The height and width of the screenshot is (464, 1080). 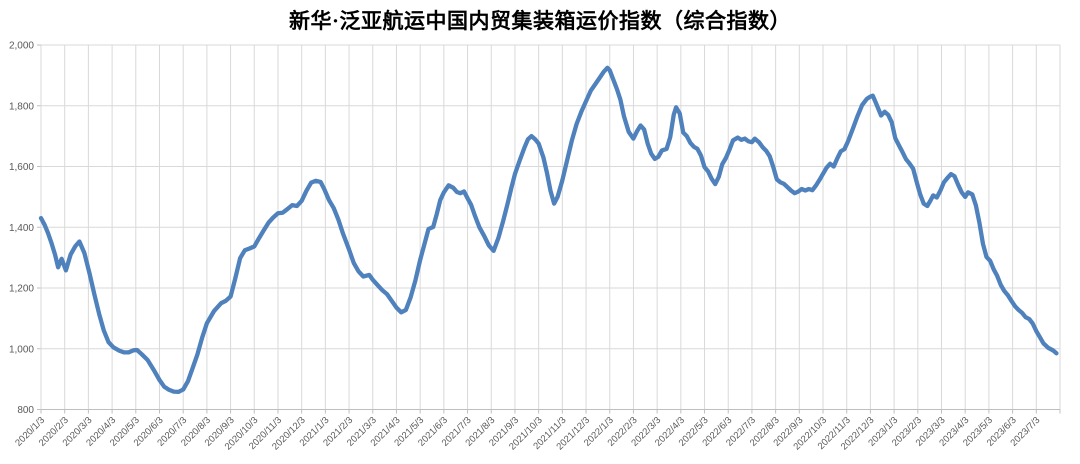 What do you see at coordinates (21, 46) in the screenshot?
I see `y-tick-label: 2,000` at bounding box center [21, 46].